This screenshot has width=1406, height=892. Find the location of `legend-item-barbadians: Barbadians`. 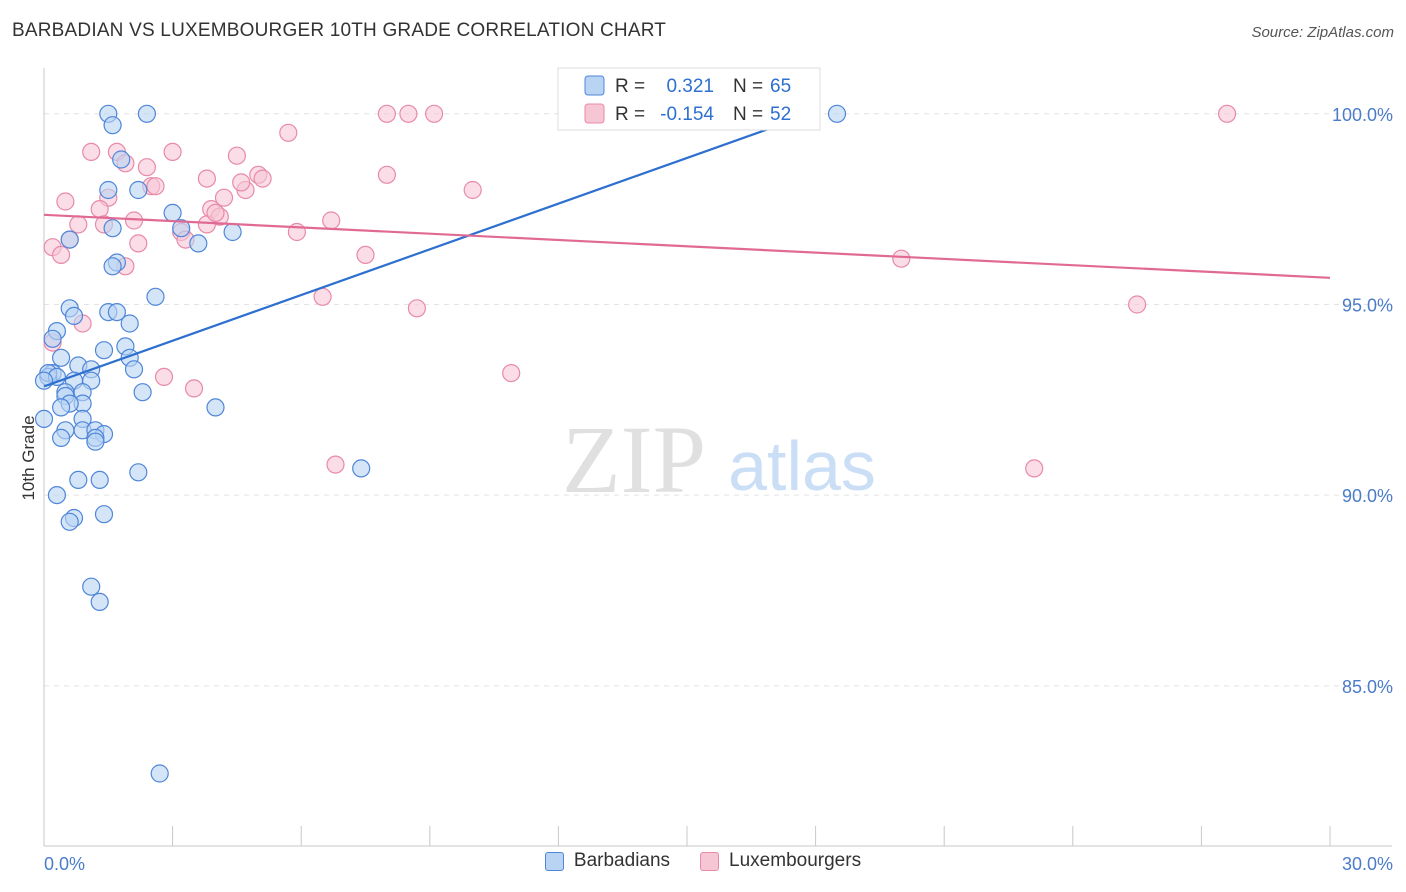

legend-item-barbadians: Barbadians is located at coordinates (607, 861).